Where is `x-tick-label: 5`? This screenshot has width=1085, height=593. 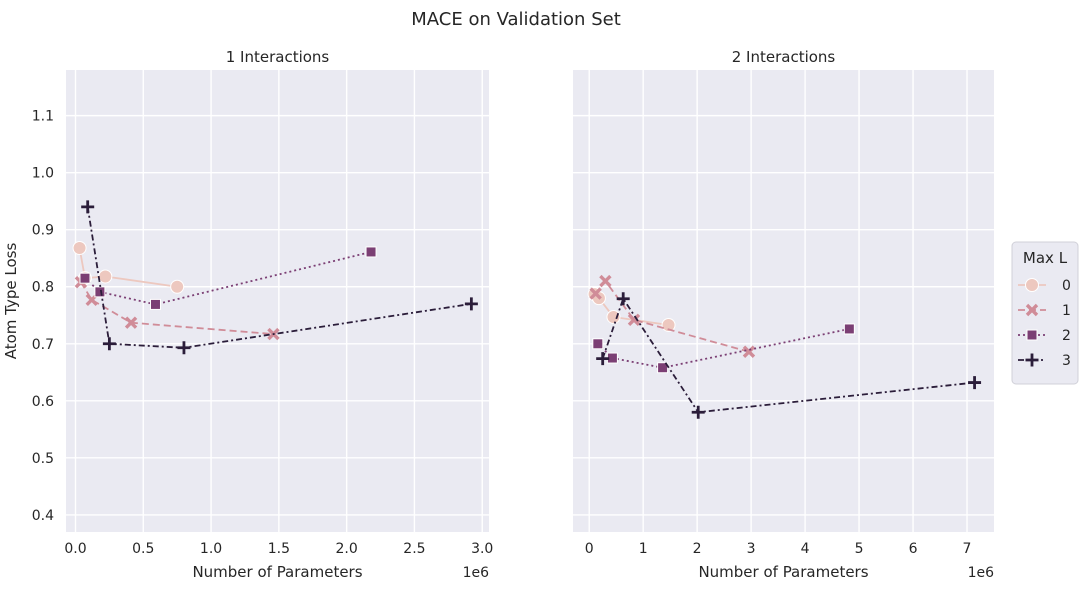 x-tick-label: 5 is located at coordinates (859, 549).